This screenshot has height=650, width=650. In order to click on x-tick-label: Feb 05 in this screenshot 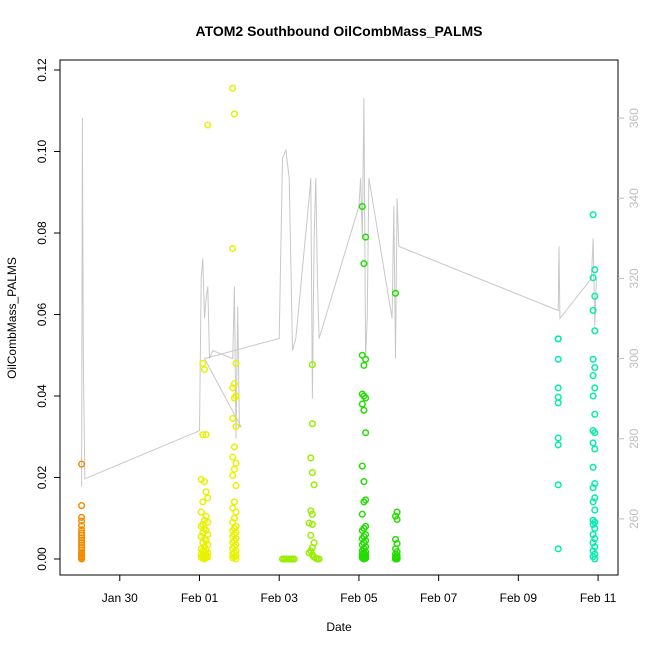, I will do `click(359, 598)`.